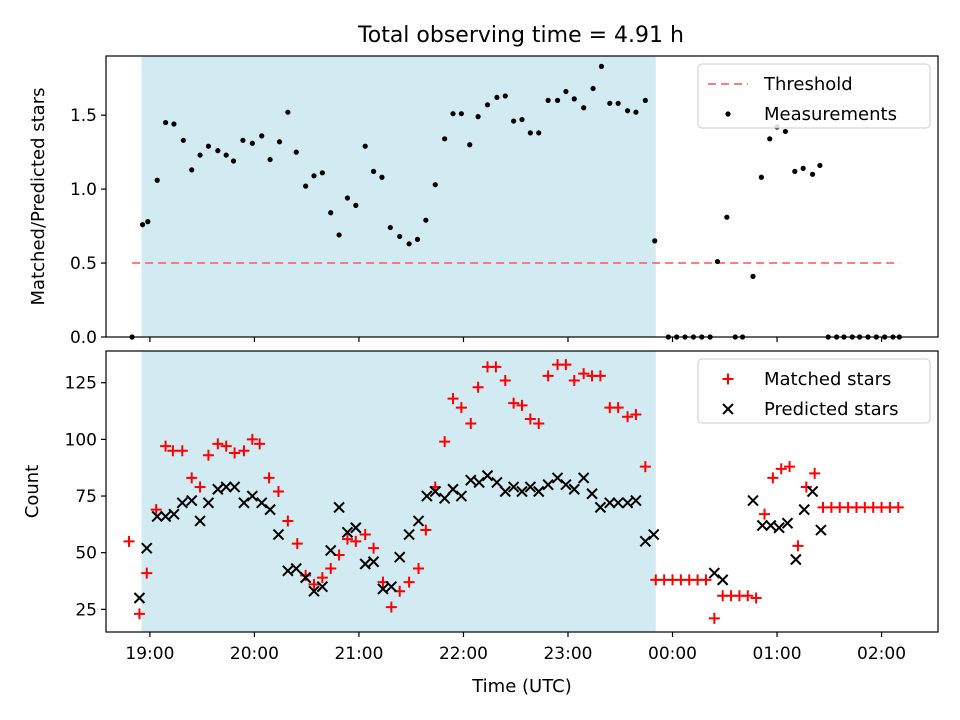 This screenshot has height=720, width=960. I want to click on chart-title: Total observing time = 4.91 h, so click(520, 35).